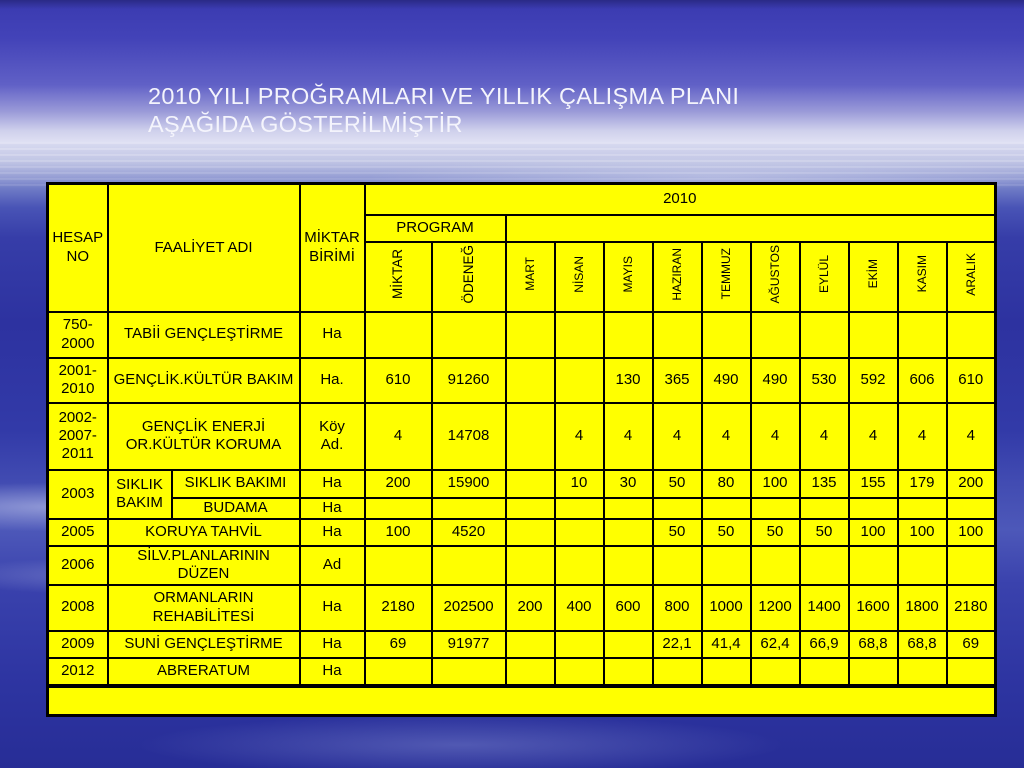 Image resolution: width=1024 pixels, height=768 pixels. What do you see at coordinates (726, 380) in the screenshot?
I see `month-value-cell: 490` at bounding box center [726, 380].